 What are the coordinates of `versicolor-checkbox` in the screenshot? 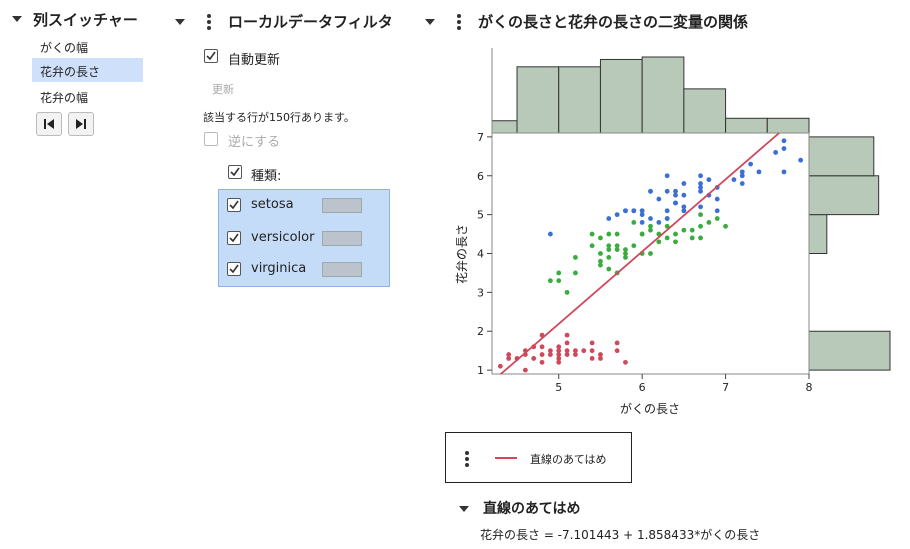 It's located at (234, 238).